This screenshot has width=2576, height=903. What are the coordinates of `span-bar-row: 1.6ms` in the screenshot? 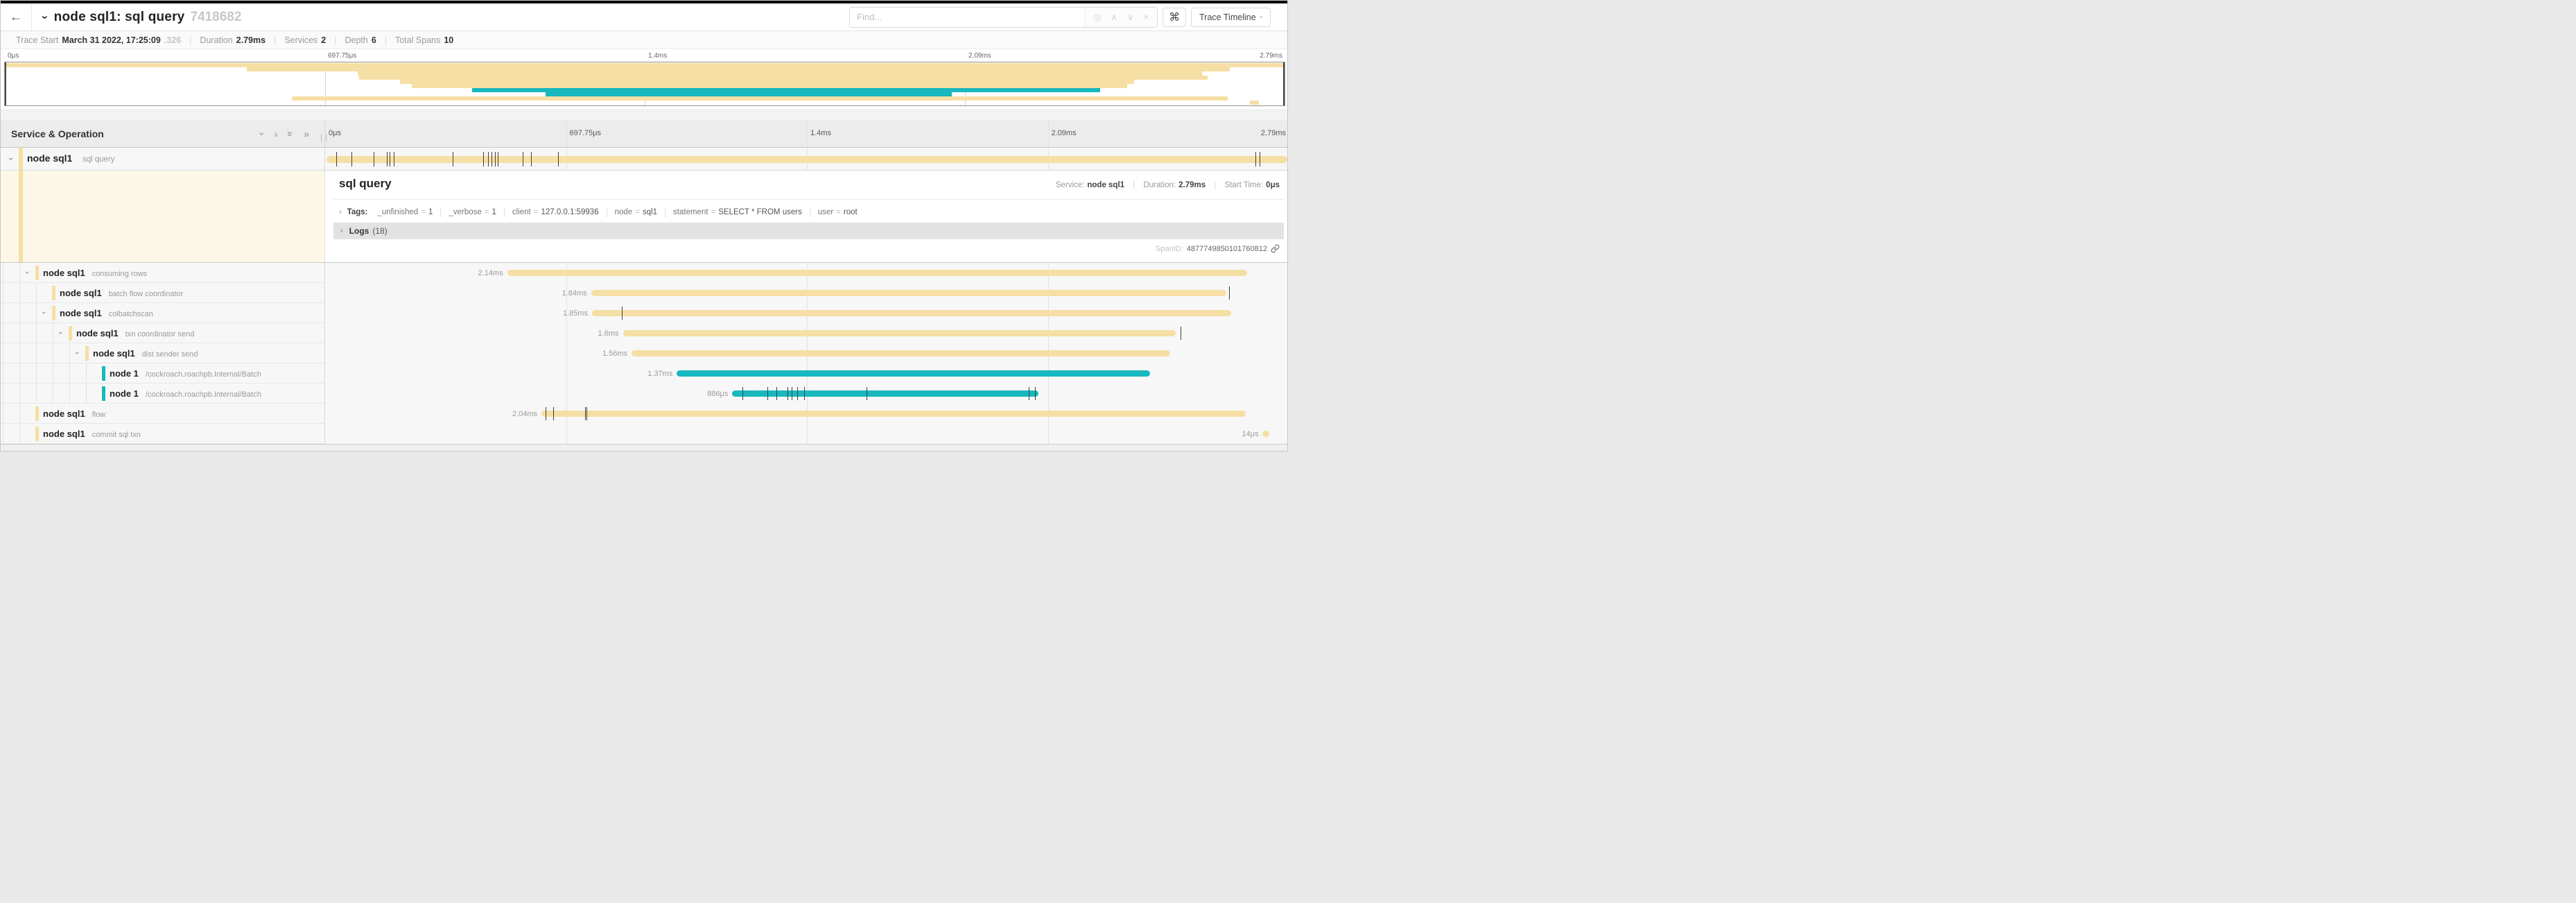 It's located at (806, 333).